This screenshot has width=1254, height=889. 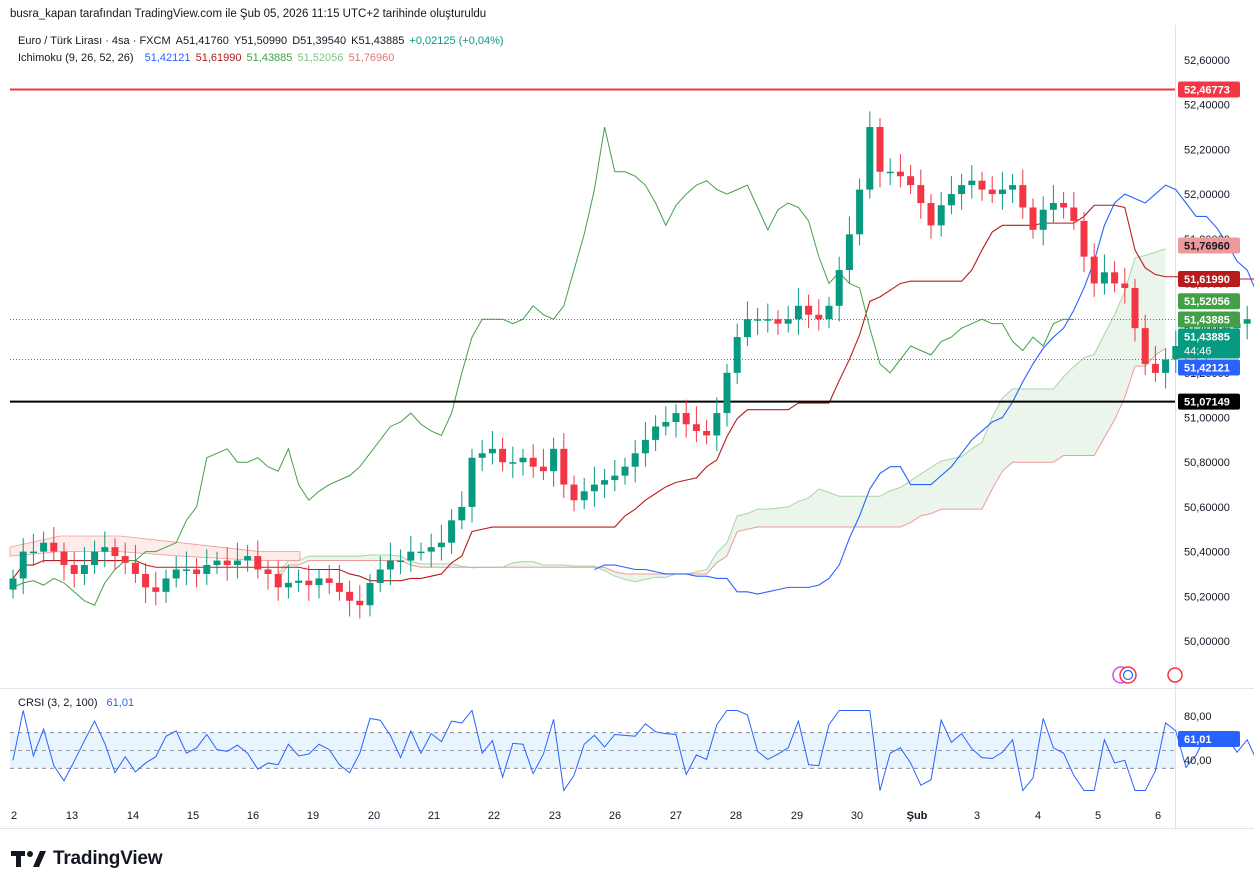 I want to click on ichimoku-title: Ichimoku (9, 26, 52, 26), so click(x=76, y=58).